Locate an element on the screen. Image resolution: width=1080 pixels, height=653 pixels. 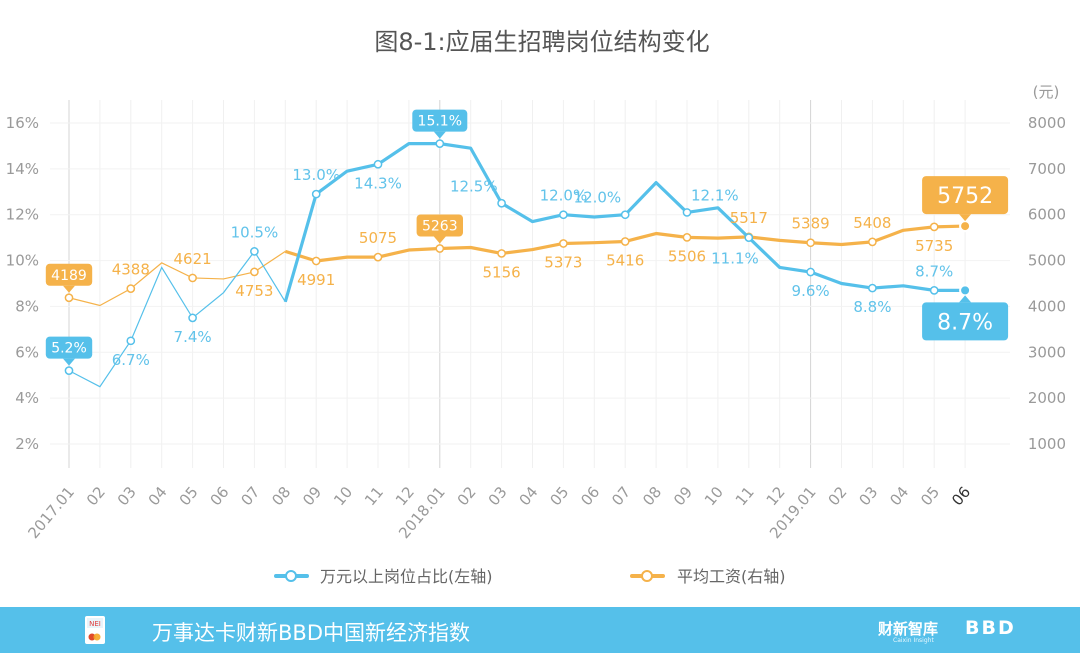
left-tick-label: 14% is located at coordinates (22, 169).